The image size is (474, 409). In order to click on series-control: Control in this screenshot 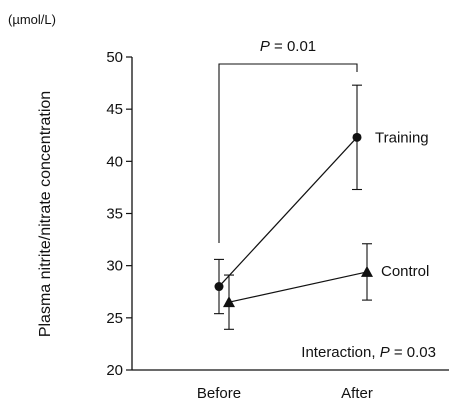, I will do `click(326, 286)`.